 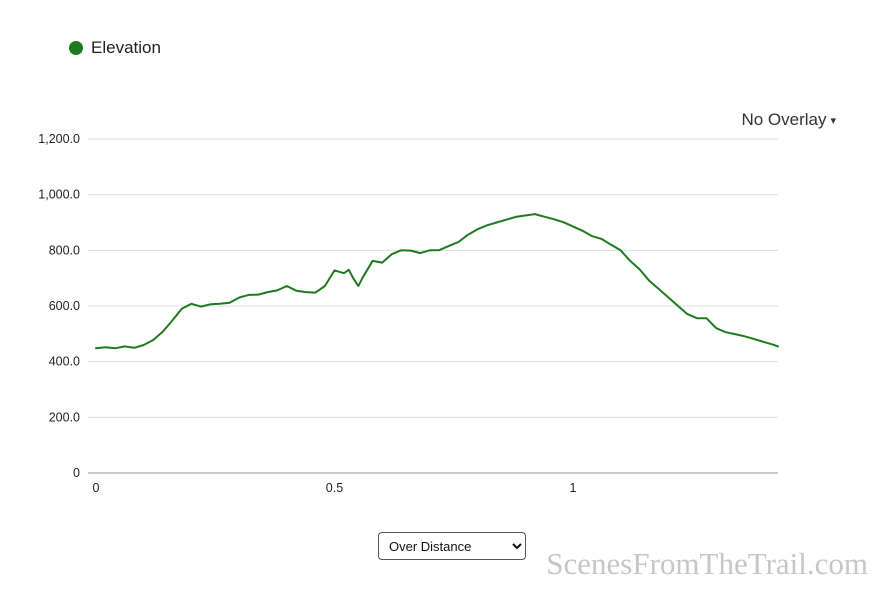 I want to click on y-tick-label: 0, so click(x=76, y=473).